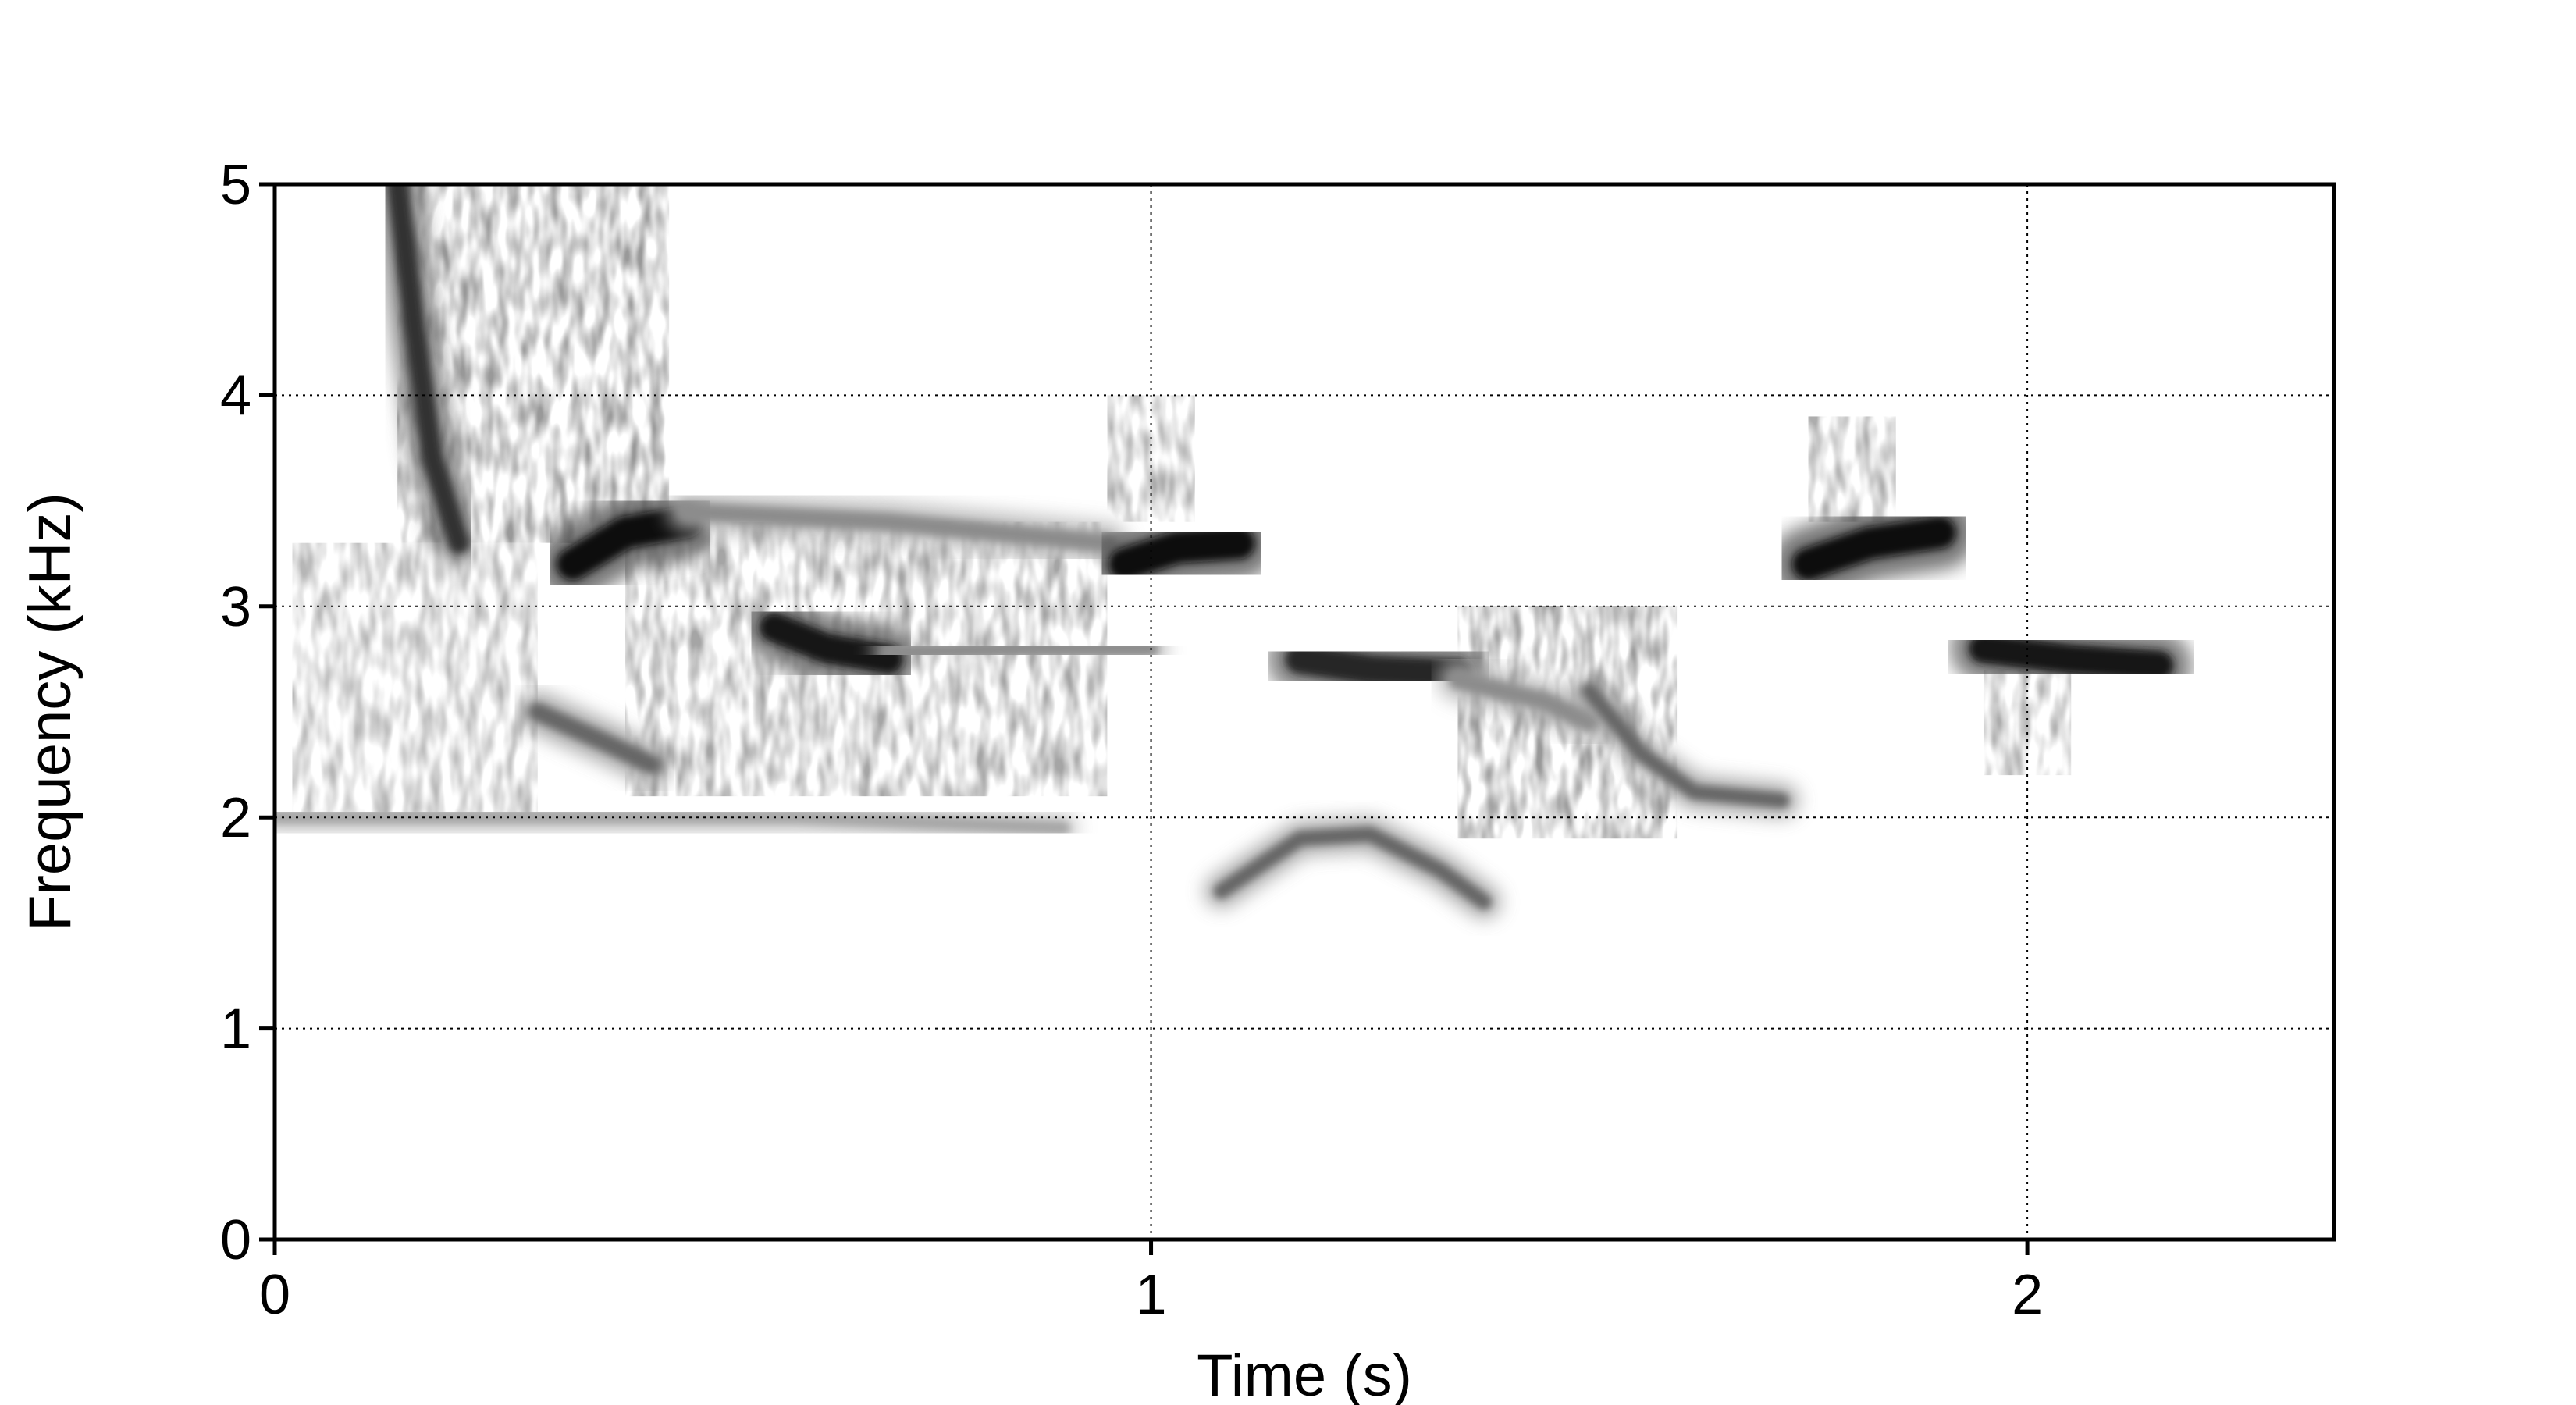 The image size is (2576, 1405). What do you see at coordinates (51, 712) in the screenshot?
I see `y-axis-title: Frequency (kHz)` at bounding box center [51, 712].